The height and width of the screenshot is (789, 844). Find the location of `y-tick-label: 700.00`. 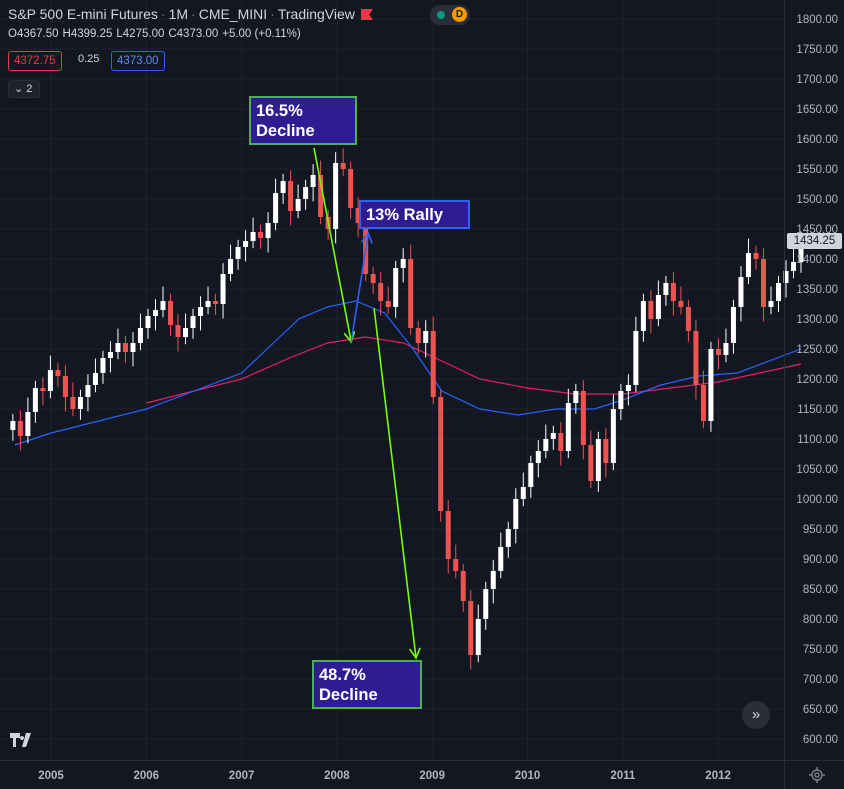

y-tick-label: 700.00 is located at coordinates (820, 680).